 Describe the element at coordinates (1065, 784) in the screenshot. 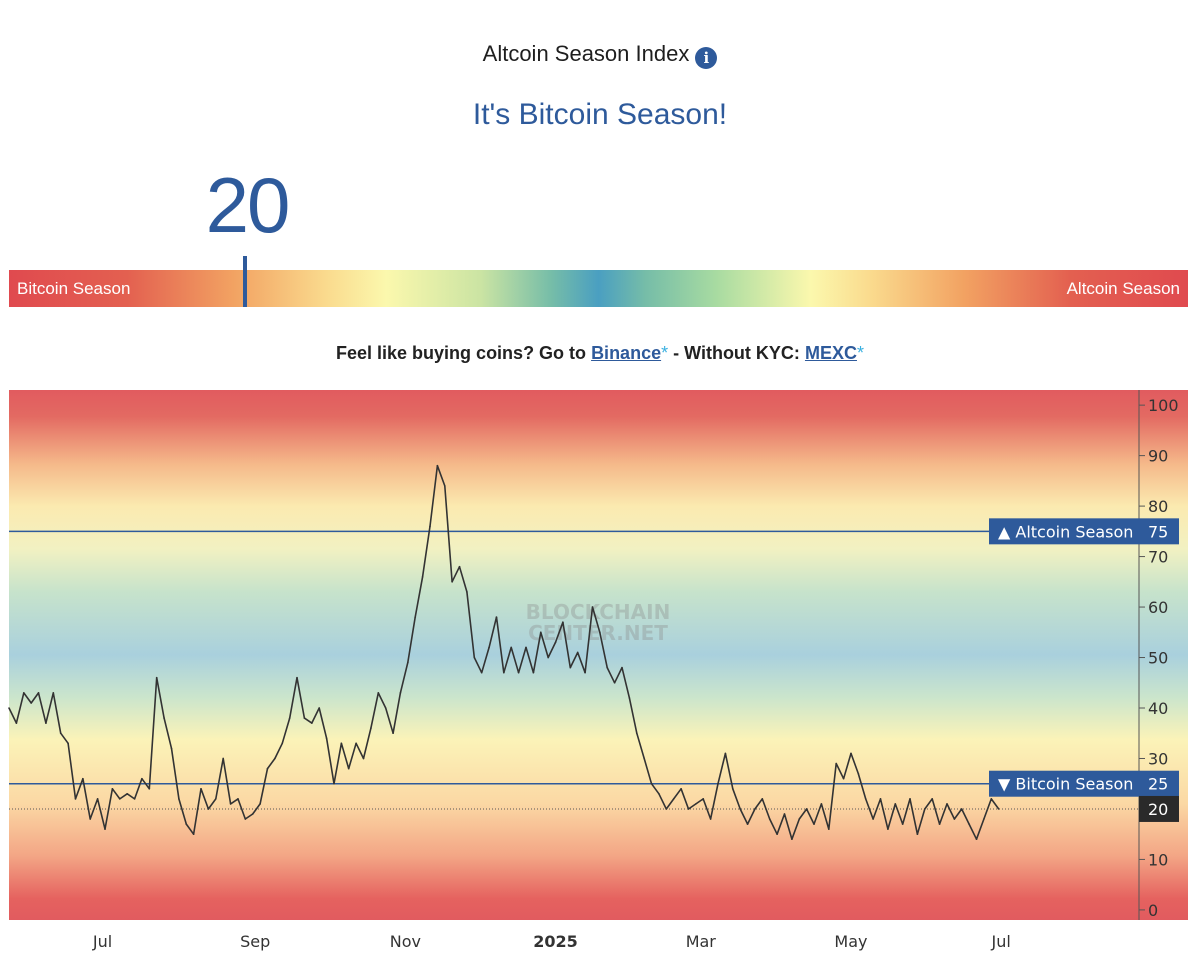

I see `threshold-label: ▼ Bitcoin Season` at that location.